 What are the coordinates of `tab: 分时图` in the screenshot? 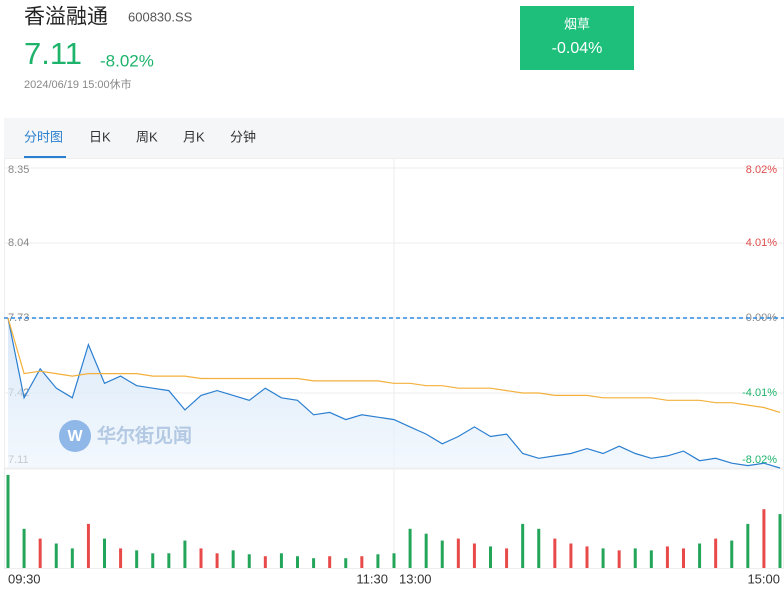 It's located at (43, 136).